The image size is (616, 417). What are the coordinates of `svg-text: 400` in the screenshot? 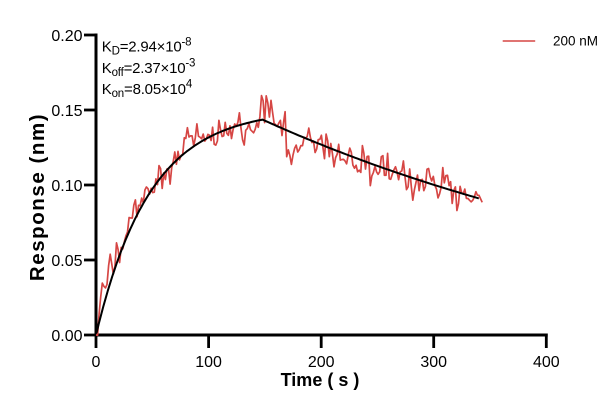 It's located at (546, 362).